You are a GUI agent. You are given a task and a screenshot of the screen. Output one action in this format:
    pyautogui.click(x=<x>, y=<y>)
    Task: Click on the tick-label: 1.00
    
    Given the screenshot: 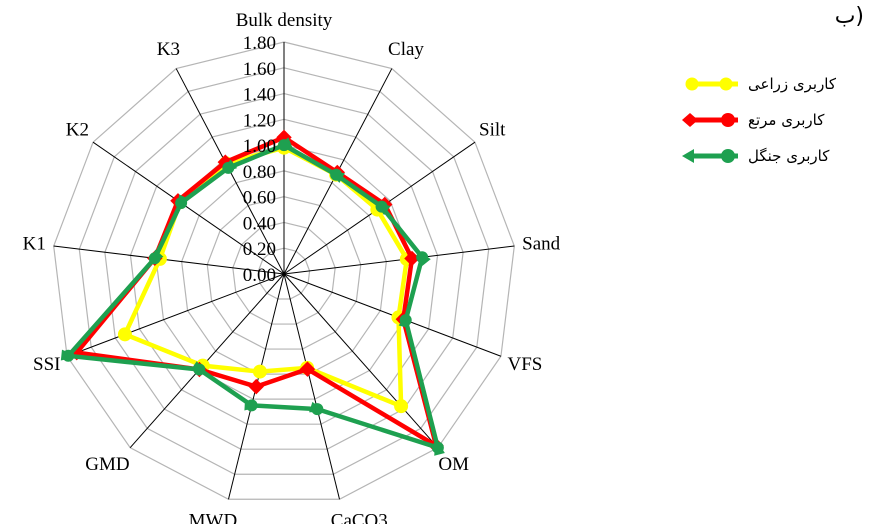 What is the action you would take?
    pyautogui.click(x=259, y=146)
    